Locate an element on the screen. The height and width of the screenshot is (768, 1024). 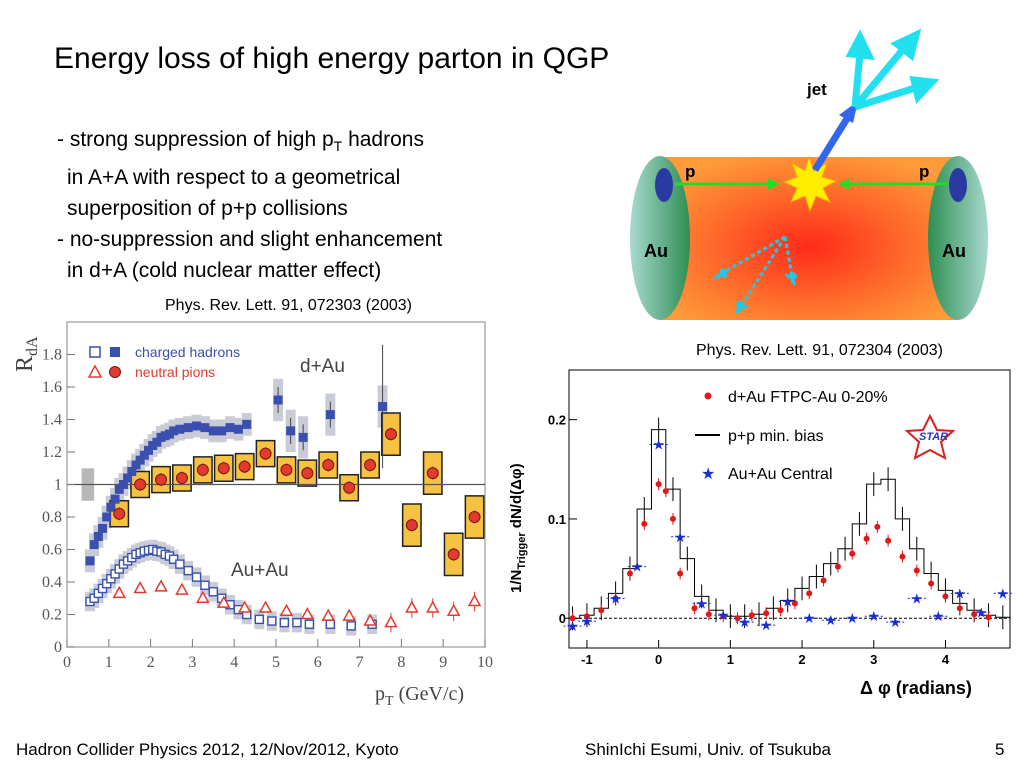
proton-left is located at coordinates (664, 185).